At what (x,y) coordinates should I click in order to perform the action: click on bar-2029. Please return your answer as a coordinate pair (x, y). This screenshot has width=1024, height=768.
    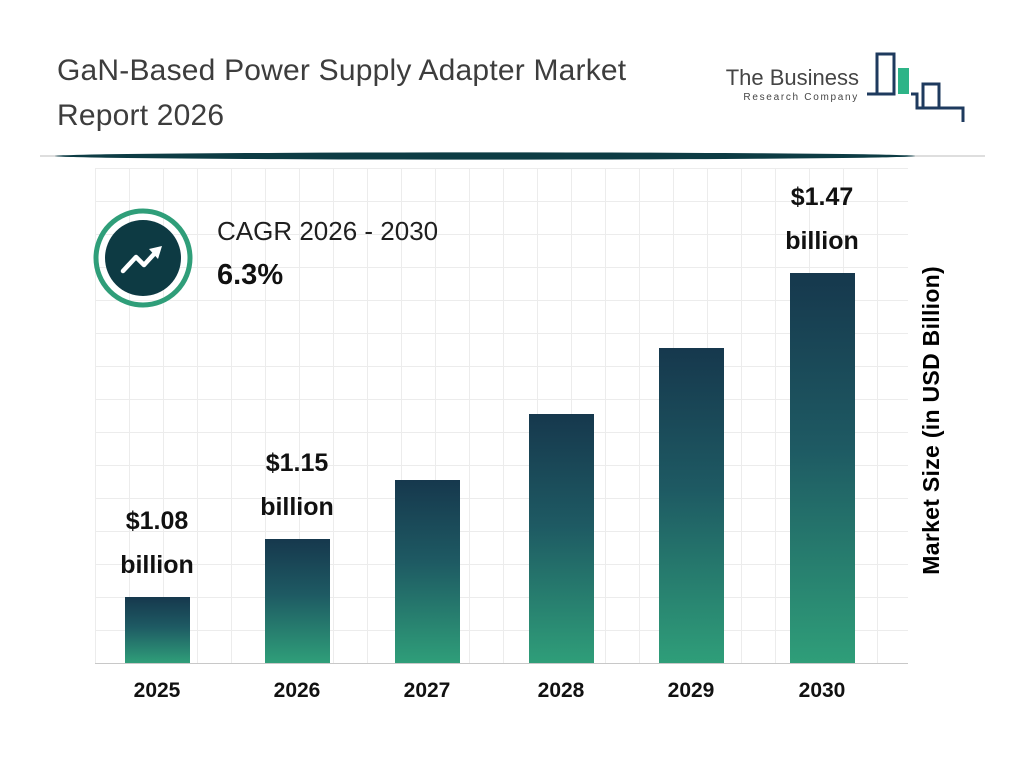
    Looking at the image, I should click on (691, 505).